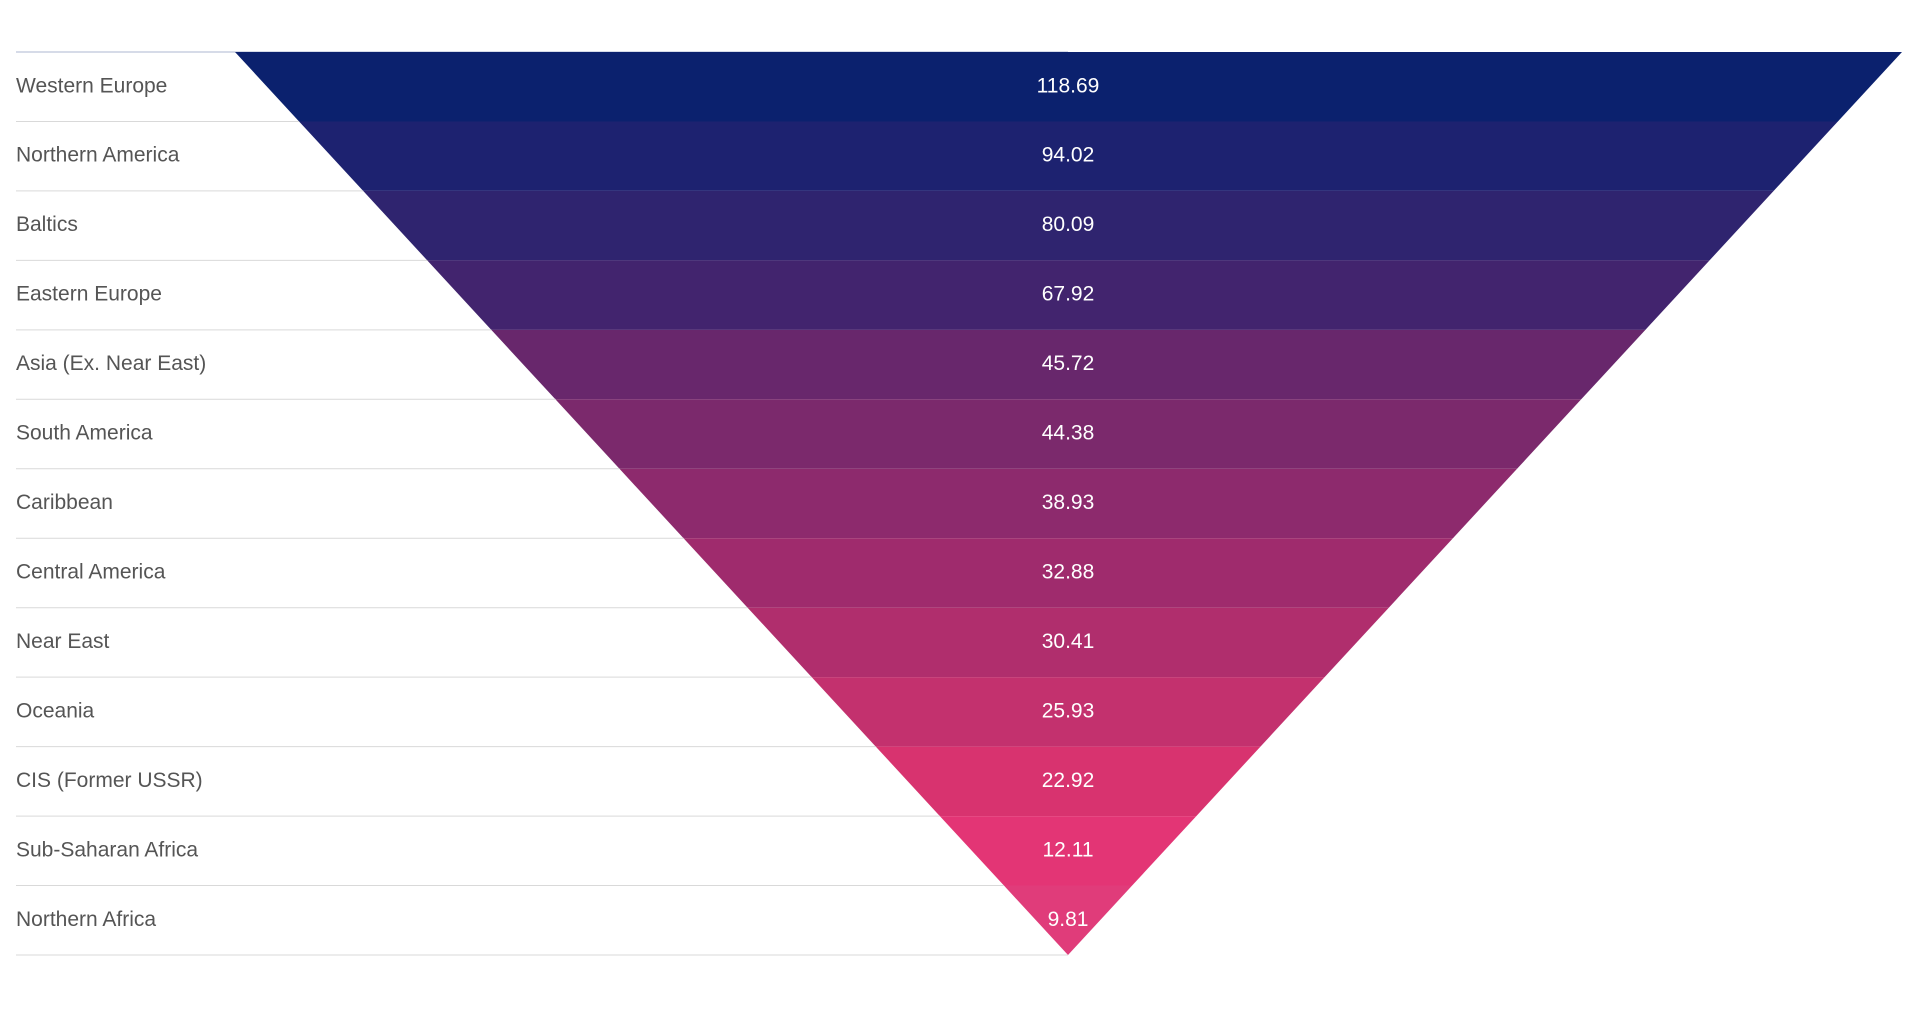 The height and width of the screenshot is (1017, 1920). What do you see at coordinates (55, 710) in the screenshot?
I see `category-label: Oceania` at bounding box center [55, 710].